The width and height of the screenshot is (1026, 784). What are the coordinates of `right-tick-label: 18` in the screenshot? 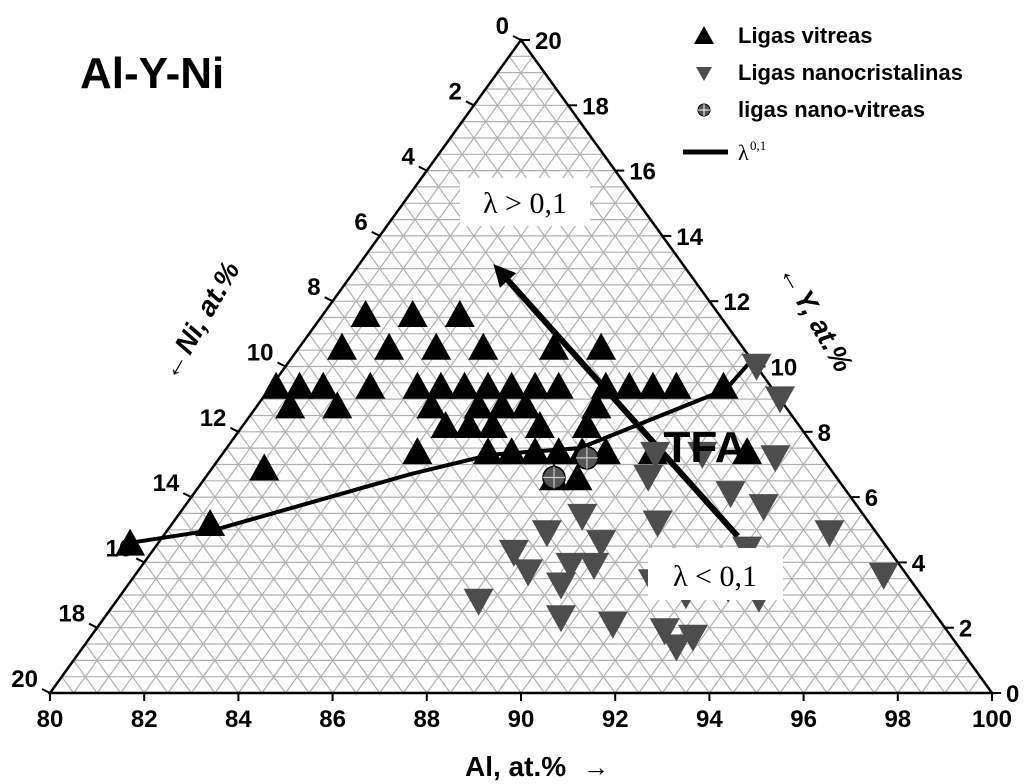 It's located at (595, 106).